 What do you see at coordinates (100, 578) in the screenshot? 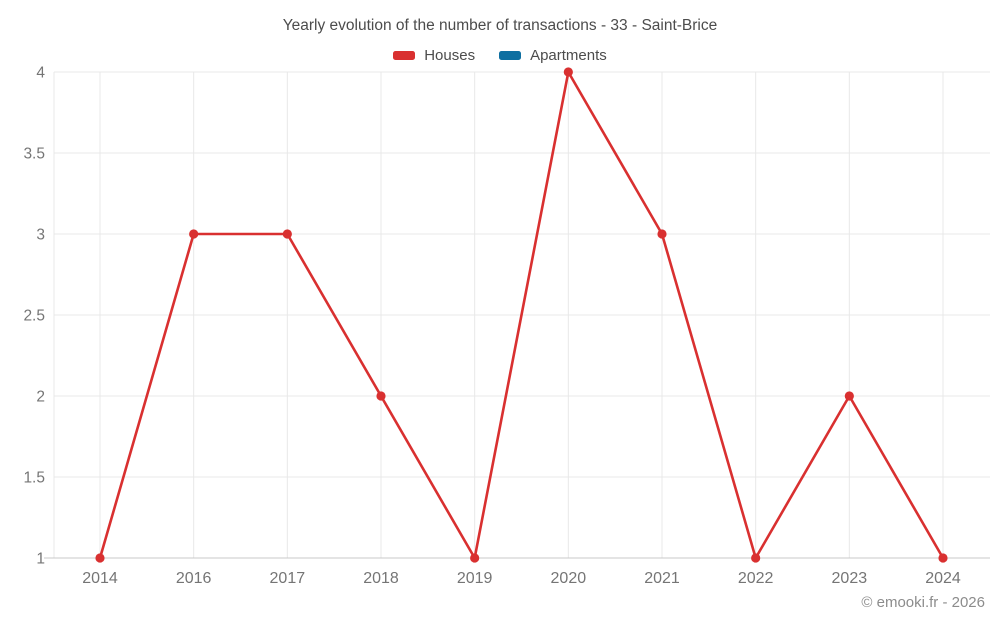
I see `x-axis-tick-label: 2014` at bounding box center [100, 578].